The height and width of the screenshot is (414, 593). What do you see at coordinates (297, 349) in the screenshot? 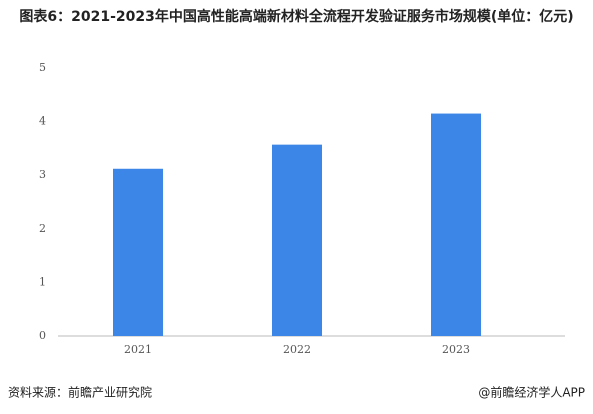
I see `x-tick-label: 2022` at bounding box center [297, 349].